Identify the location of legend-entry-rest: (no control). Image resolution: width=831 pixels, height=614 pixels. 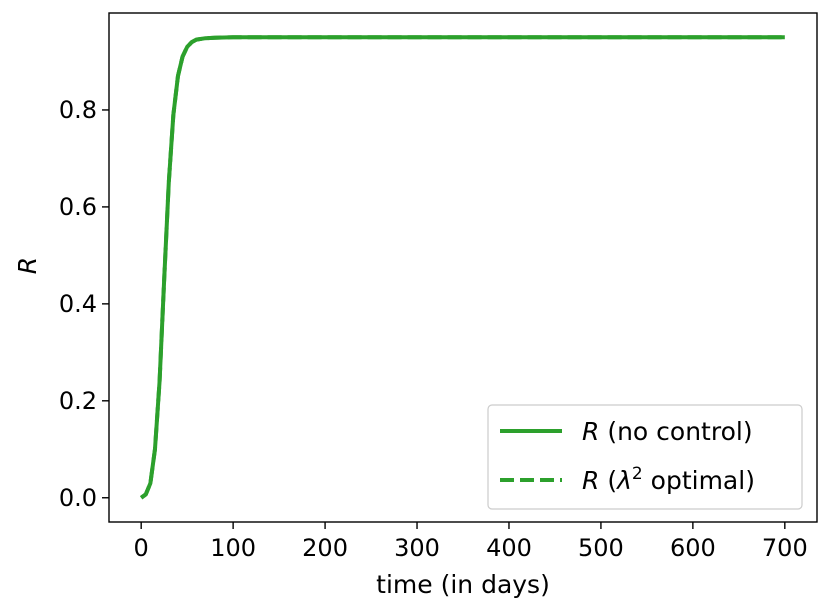
(679, 431).